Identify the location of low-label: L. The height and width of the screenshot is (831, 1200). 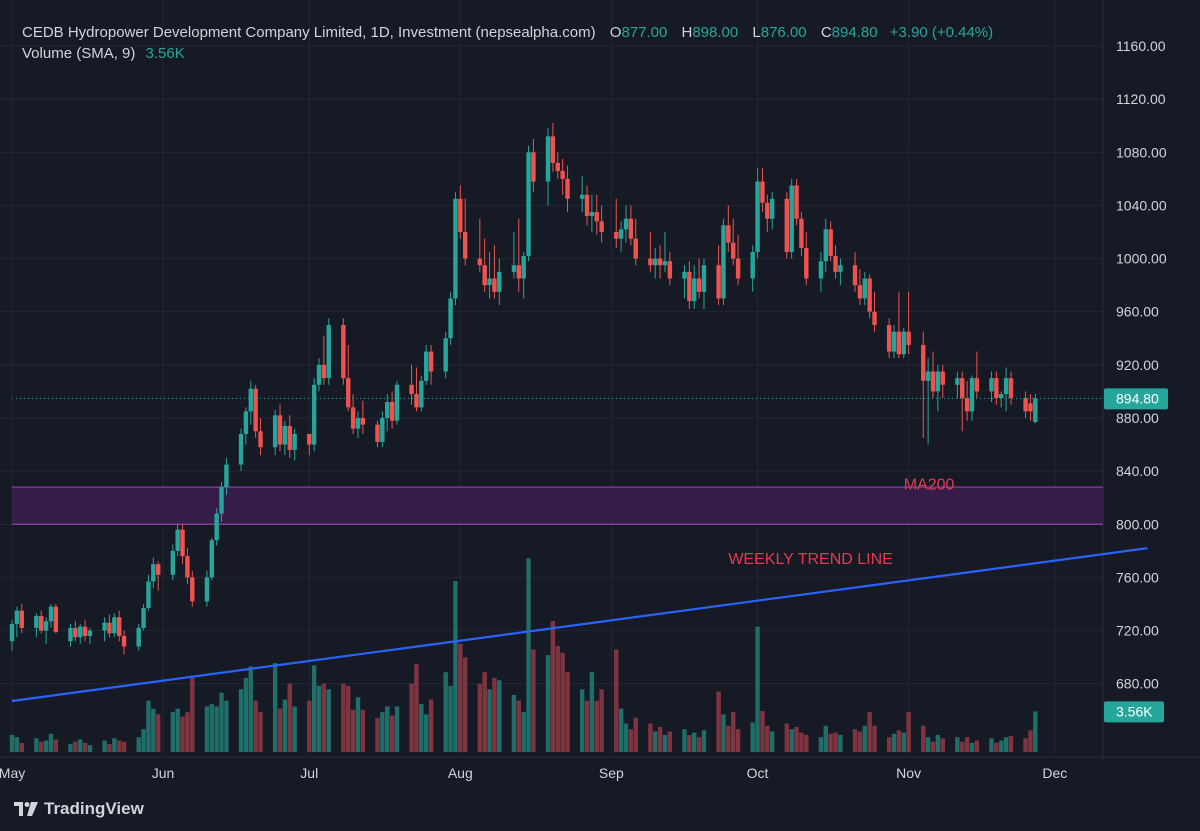
(756, 32).